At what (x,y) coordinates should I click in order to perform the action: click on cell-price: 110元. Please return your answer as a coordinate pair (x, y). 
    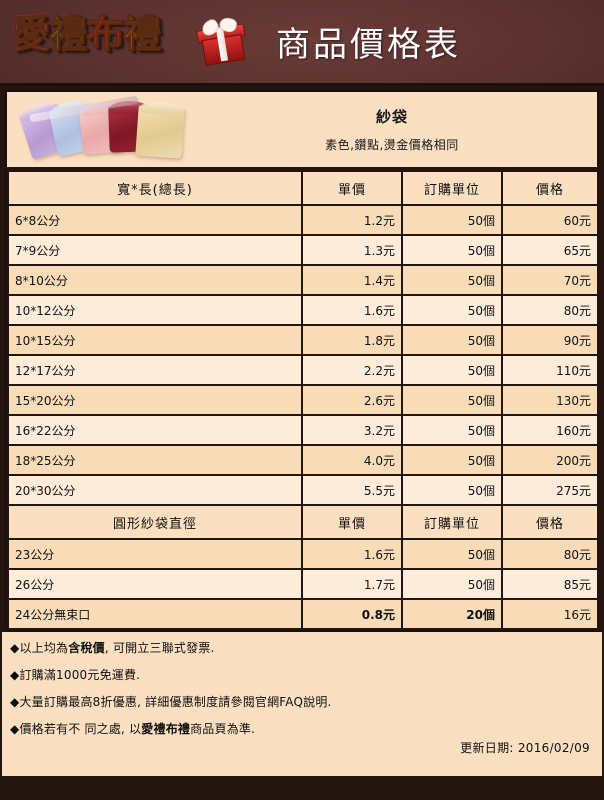
    Looking at the image, I should click on (550, 370).